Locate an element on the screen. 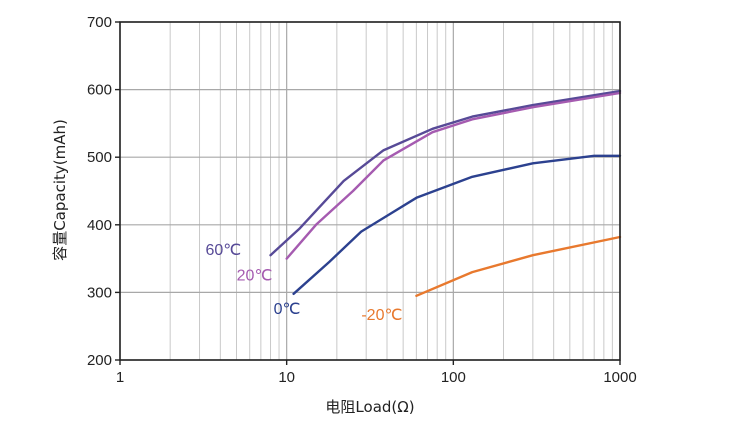 The image size is (737, 427). y-axis-title: 容量Capacity(mAh) is located at coordinates (60, 190).